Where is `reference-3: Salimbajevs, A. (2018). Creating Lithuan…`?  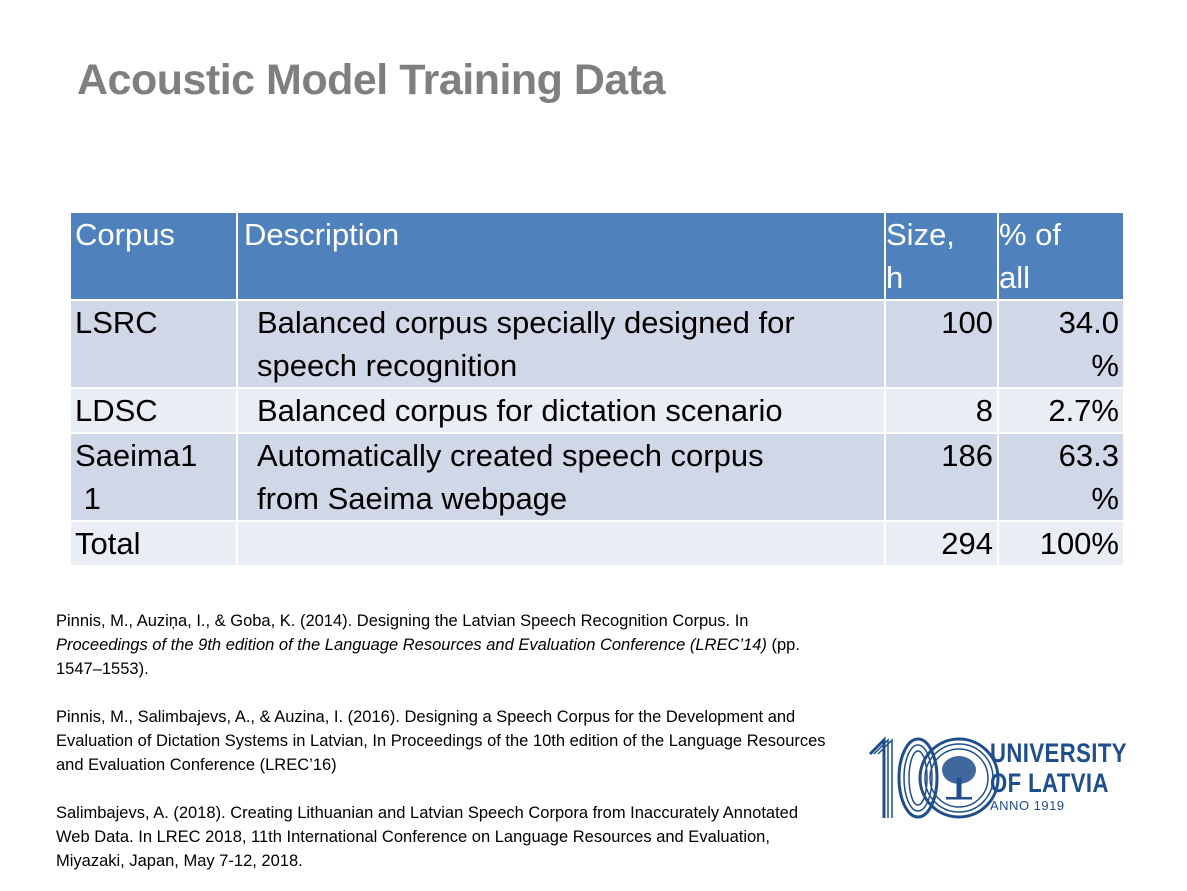 reference-3: Salimbajevs, A. (2018). Creating Lithuan… is located at coordinates (427, 837).